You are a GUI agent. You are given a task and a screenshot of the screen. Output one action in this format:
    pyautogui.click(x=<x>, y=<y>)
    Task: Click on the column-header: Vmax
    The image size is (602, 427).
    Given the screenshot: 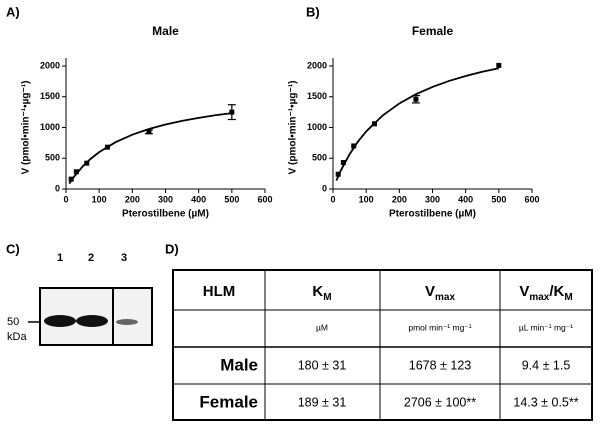 What is the action you would take?
    pyautogui.click(x=440, y=293)
    